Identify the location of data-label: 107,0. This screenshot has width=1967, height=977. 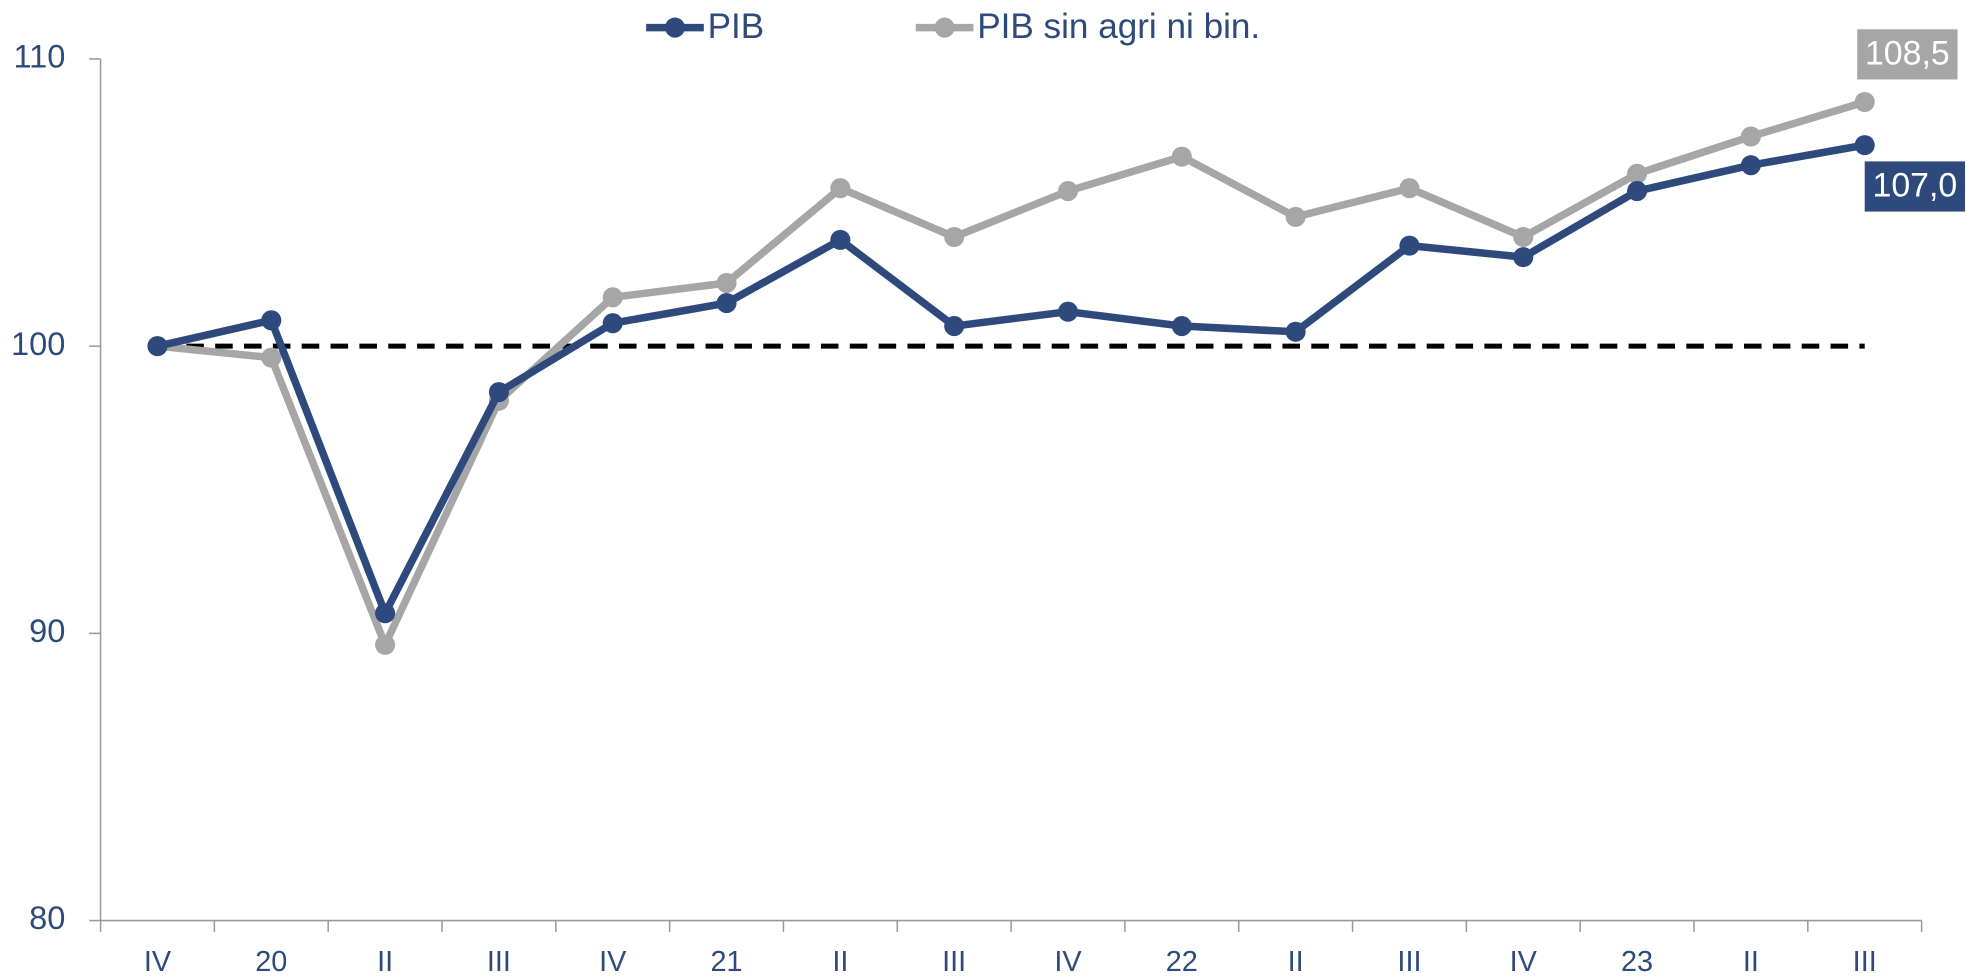
(1915, 186).